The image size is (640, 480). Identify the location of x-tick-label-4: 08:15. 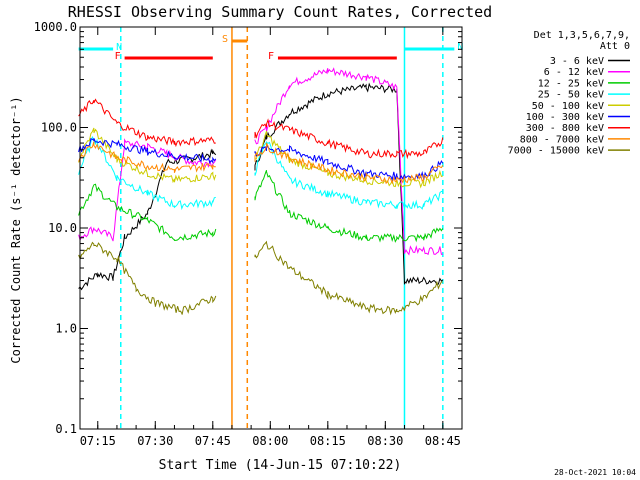
(328, 441).